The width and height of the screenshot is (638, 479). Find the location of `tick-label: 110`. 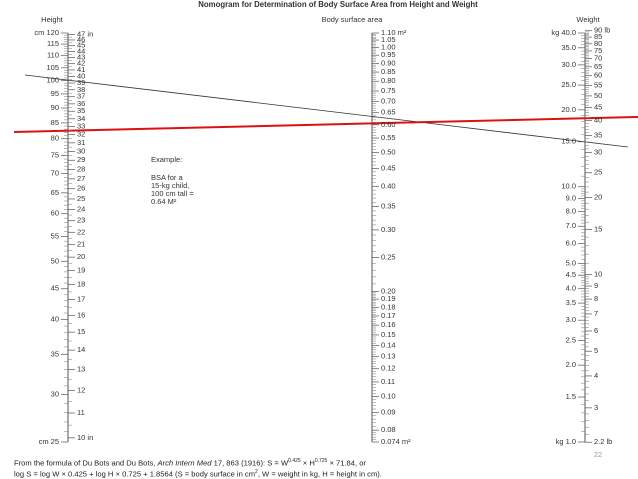

tick-label: 110 is located at coordinates (53, 55).